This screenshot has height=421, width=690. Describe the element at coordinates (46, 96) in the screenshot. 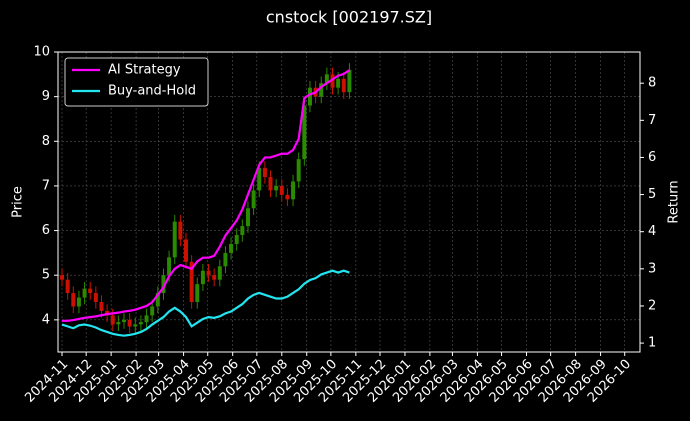

I see `y-tick-label: 9` at that location.